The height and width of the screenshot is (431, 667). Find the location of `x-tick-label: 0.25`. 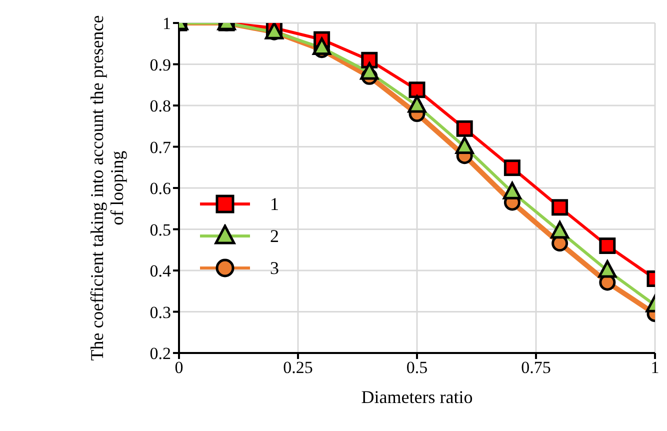

x-tick-label: 0.25 is located at coordinates (298, 368).